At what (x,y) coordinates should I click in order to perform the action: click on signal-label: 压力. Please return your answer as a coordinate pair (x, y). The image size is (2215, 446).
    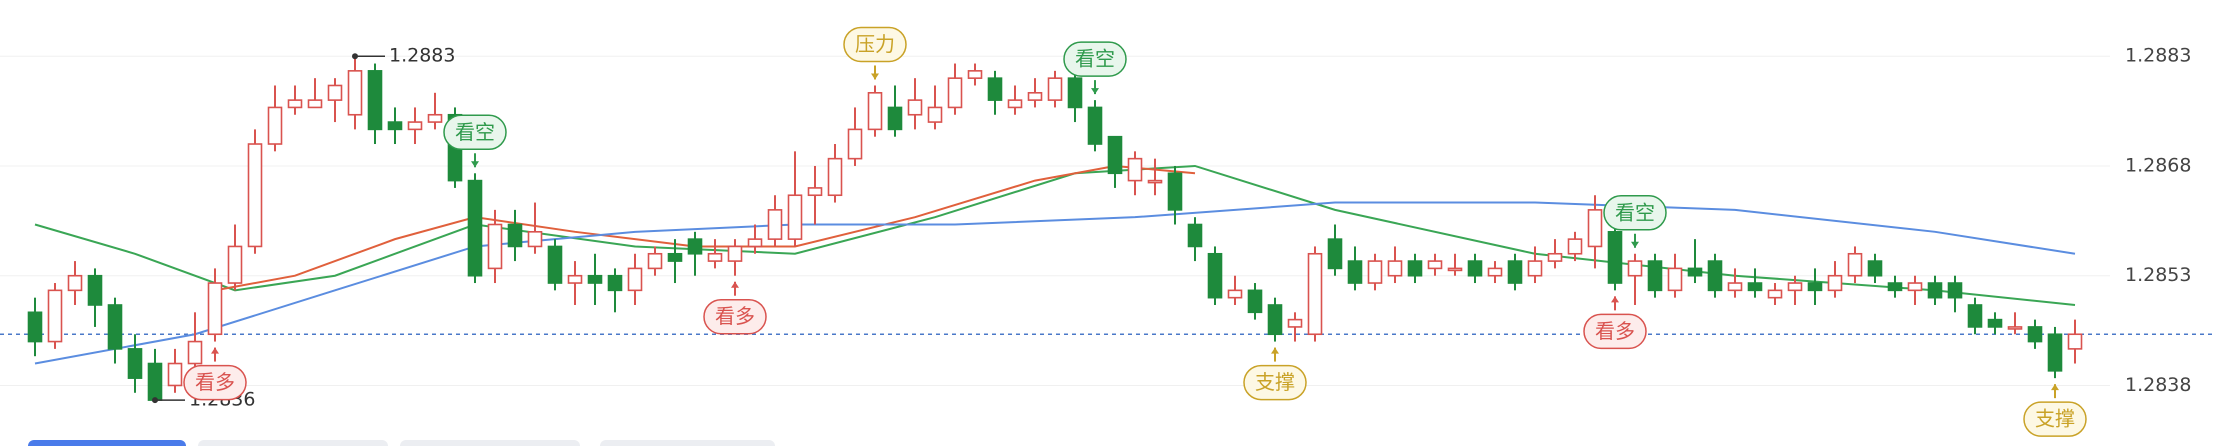
    Looking at the image, I should click on (875, 44).